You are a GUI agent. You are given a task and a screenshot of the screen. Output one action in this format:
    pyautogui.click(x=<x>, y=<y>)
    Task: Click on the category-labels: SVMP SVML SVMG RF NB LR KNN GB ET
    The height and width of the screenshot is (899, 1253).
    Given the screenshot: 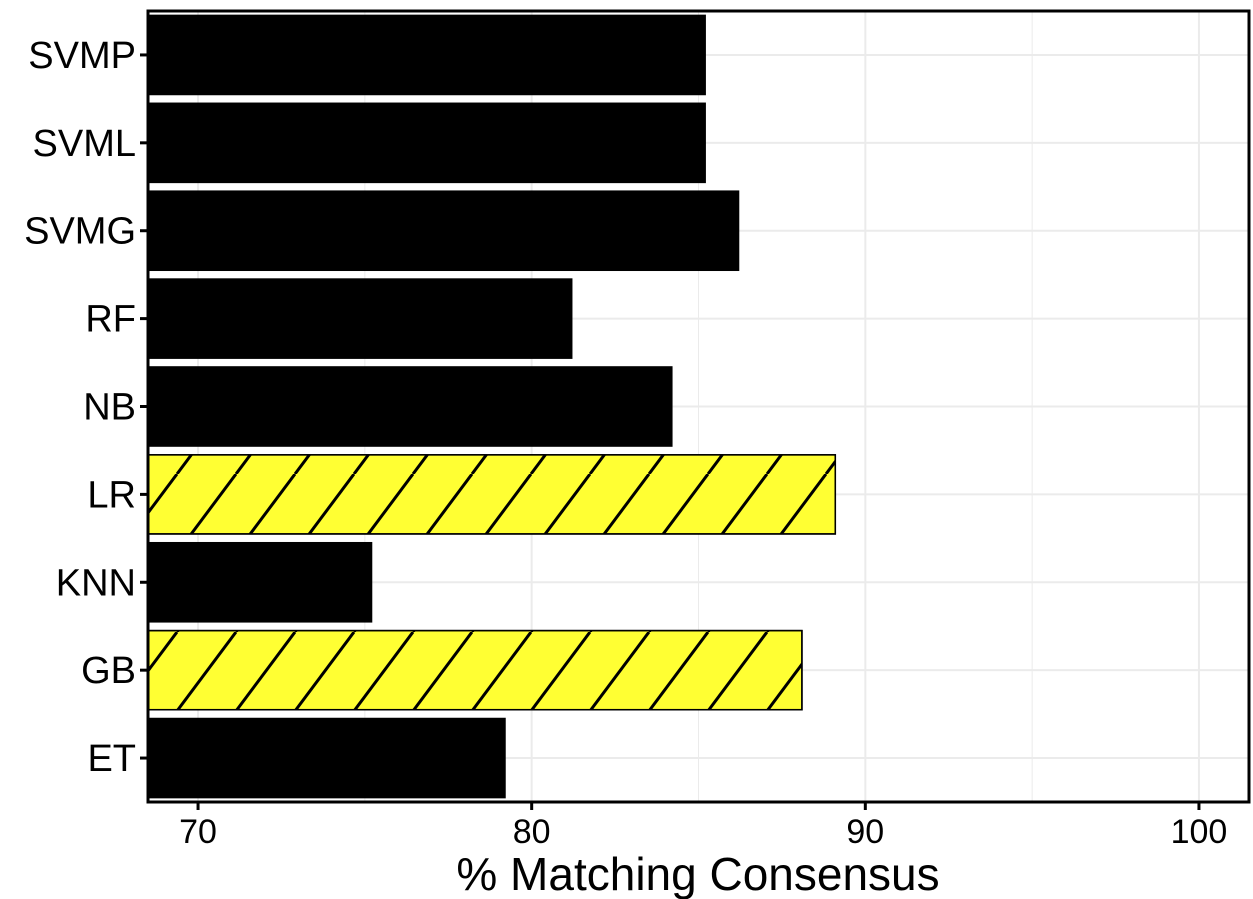 What is the action you would take?
    pyautogui.click(x=80, y=407)
    